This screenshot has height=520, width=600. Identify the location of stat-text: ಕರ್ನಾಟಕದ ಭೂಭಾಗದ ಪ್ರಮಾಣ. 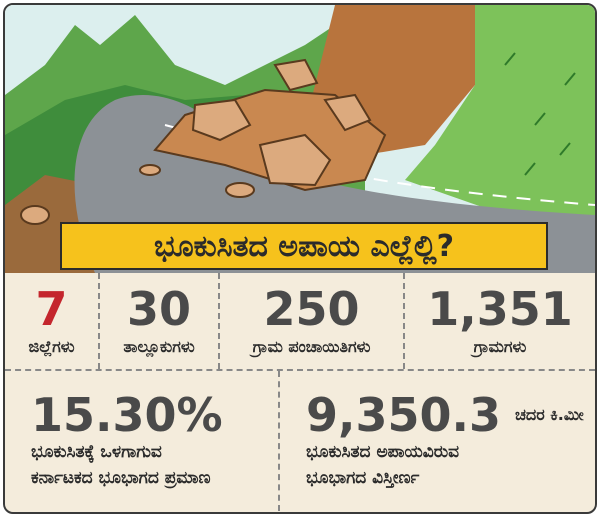
(121, 478).